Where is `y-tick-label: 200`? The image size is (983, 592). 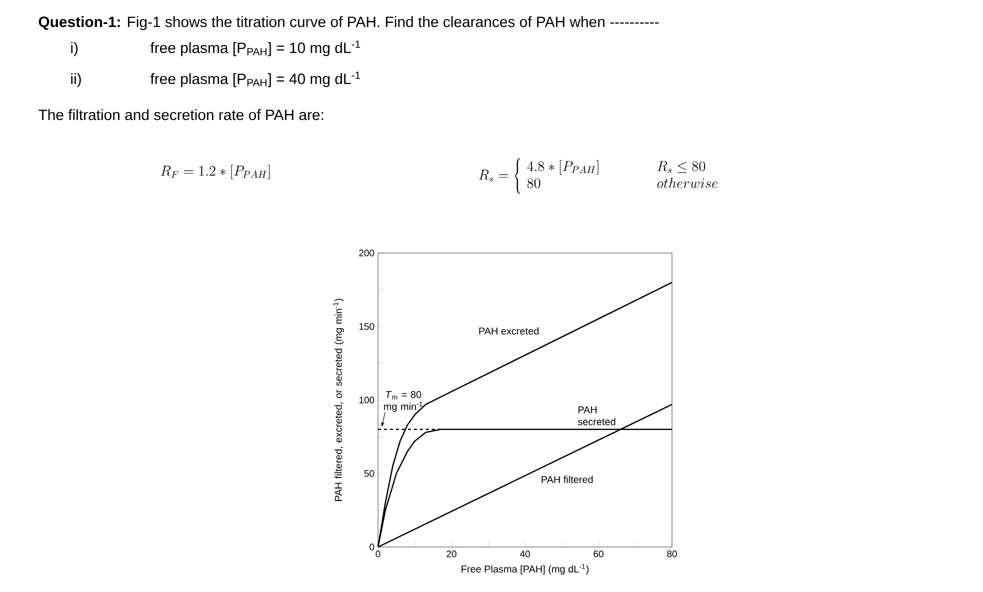
y-tick-label: 200 is located at coordinates (366, 253).